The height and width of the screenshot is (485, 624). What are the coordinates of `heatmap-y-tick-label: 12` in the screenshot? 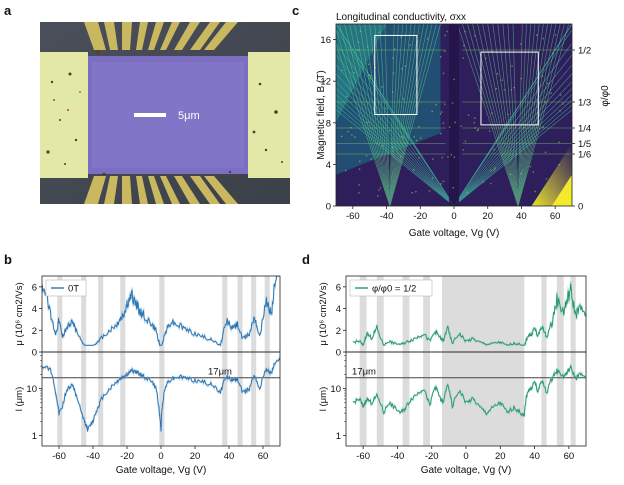 It's located at (325, 82).